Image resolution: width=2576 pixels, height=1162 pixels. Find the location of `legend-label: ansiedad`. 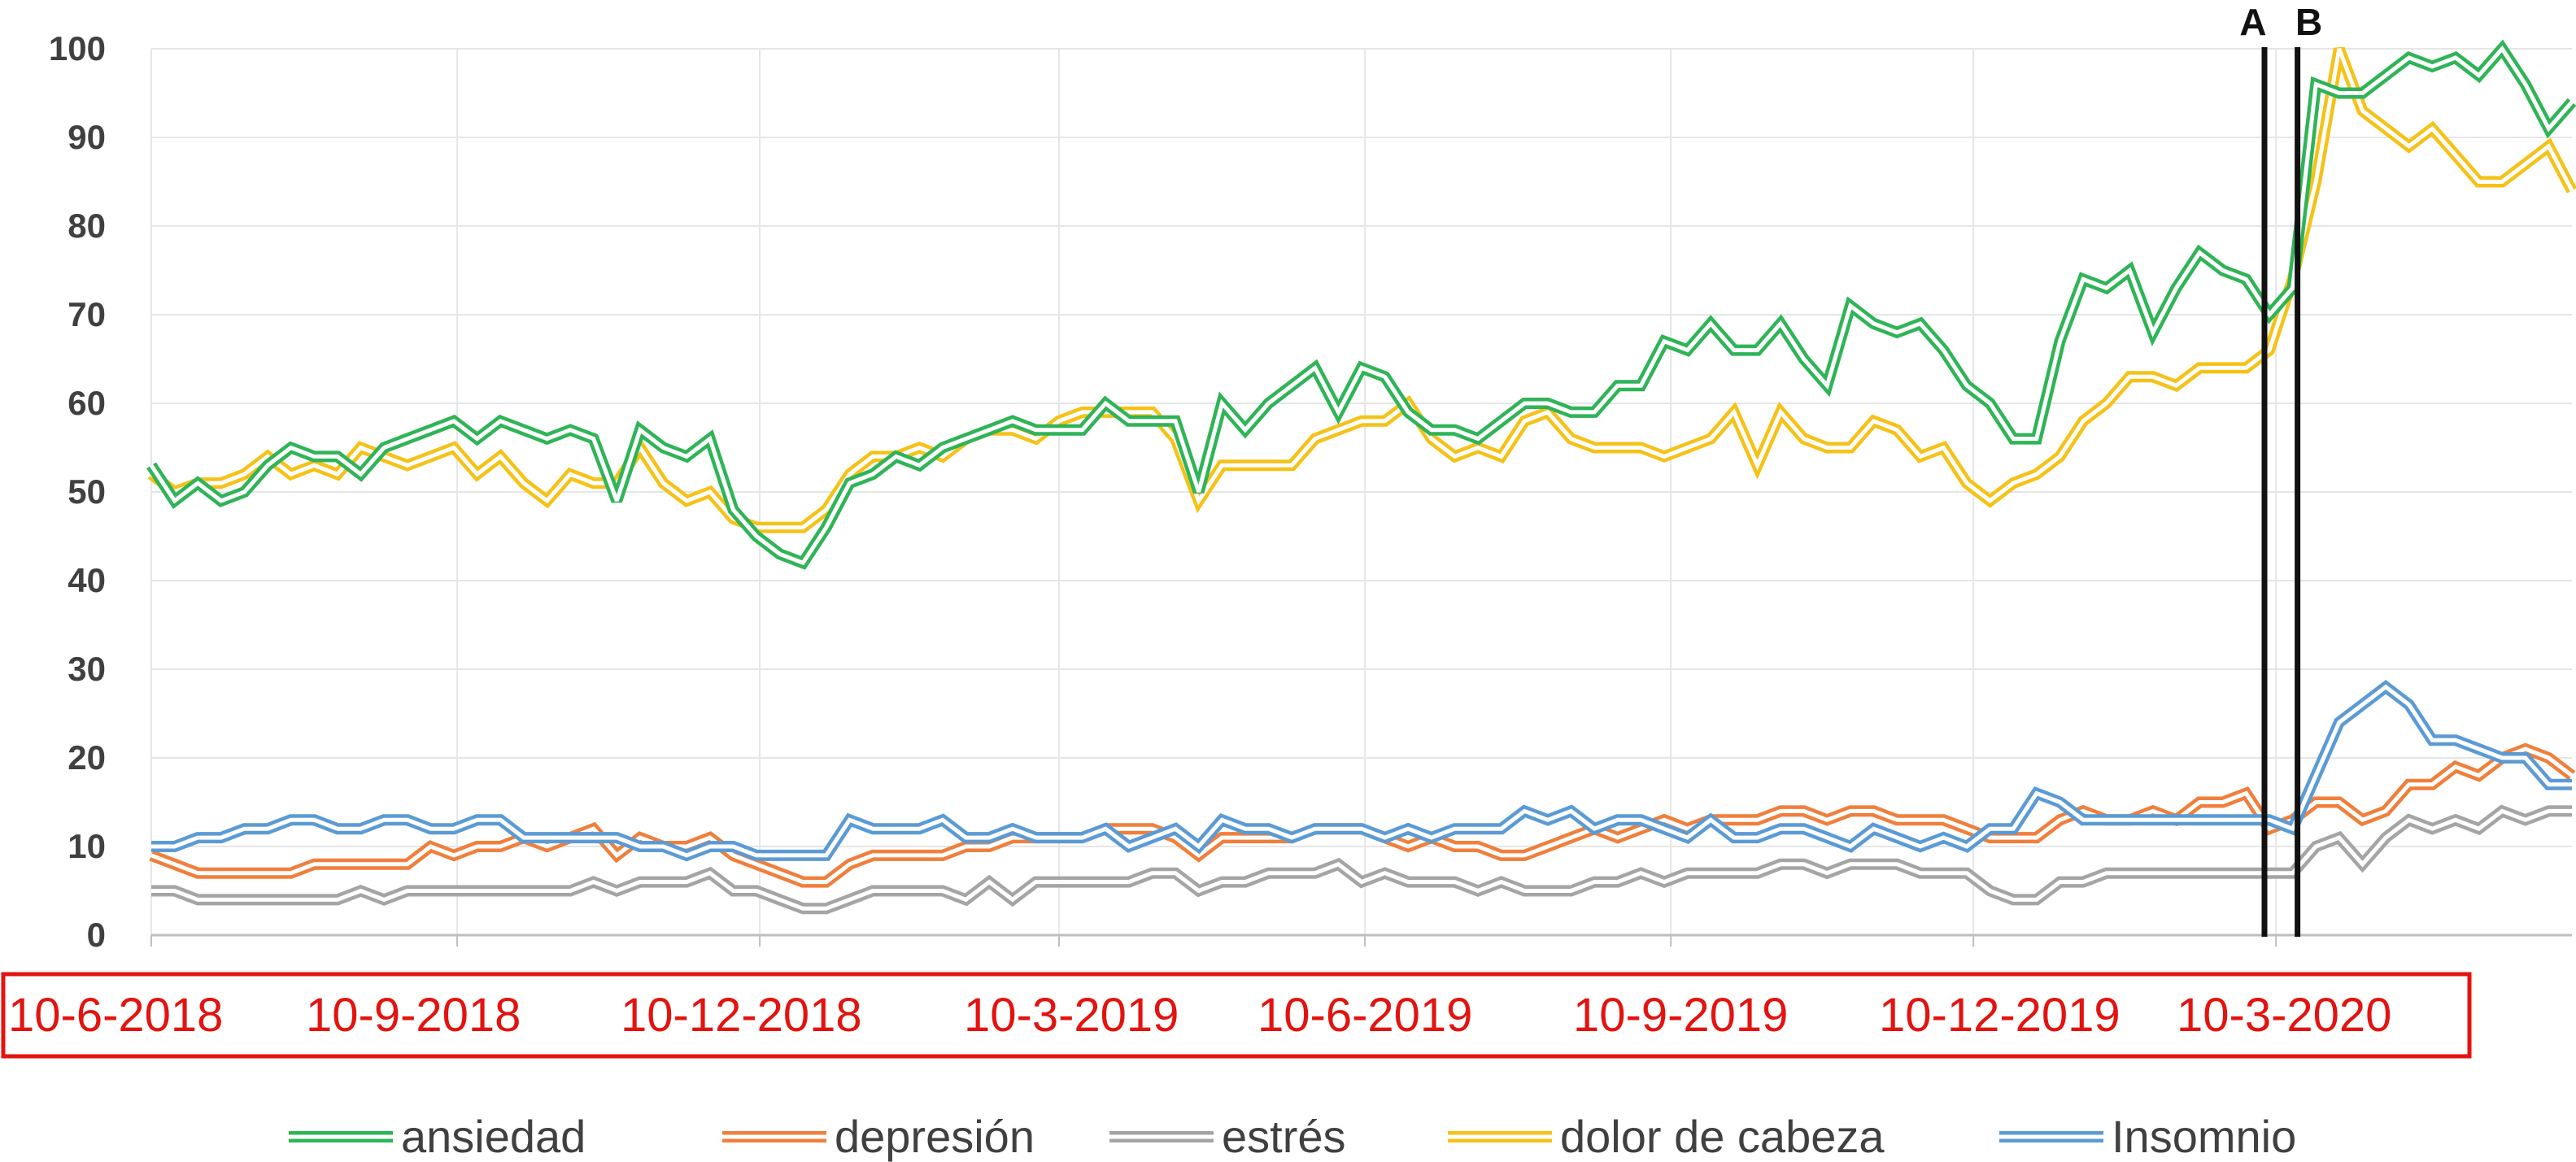

legend-label: ansiedad is located at coordinates (493, 1136).